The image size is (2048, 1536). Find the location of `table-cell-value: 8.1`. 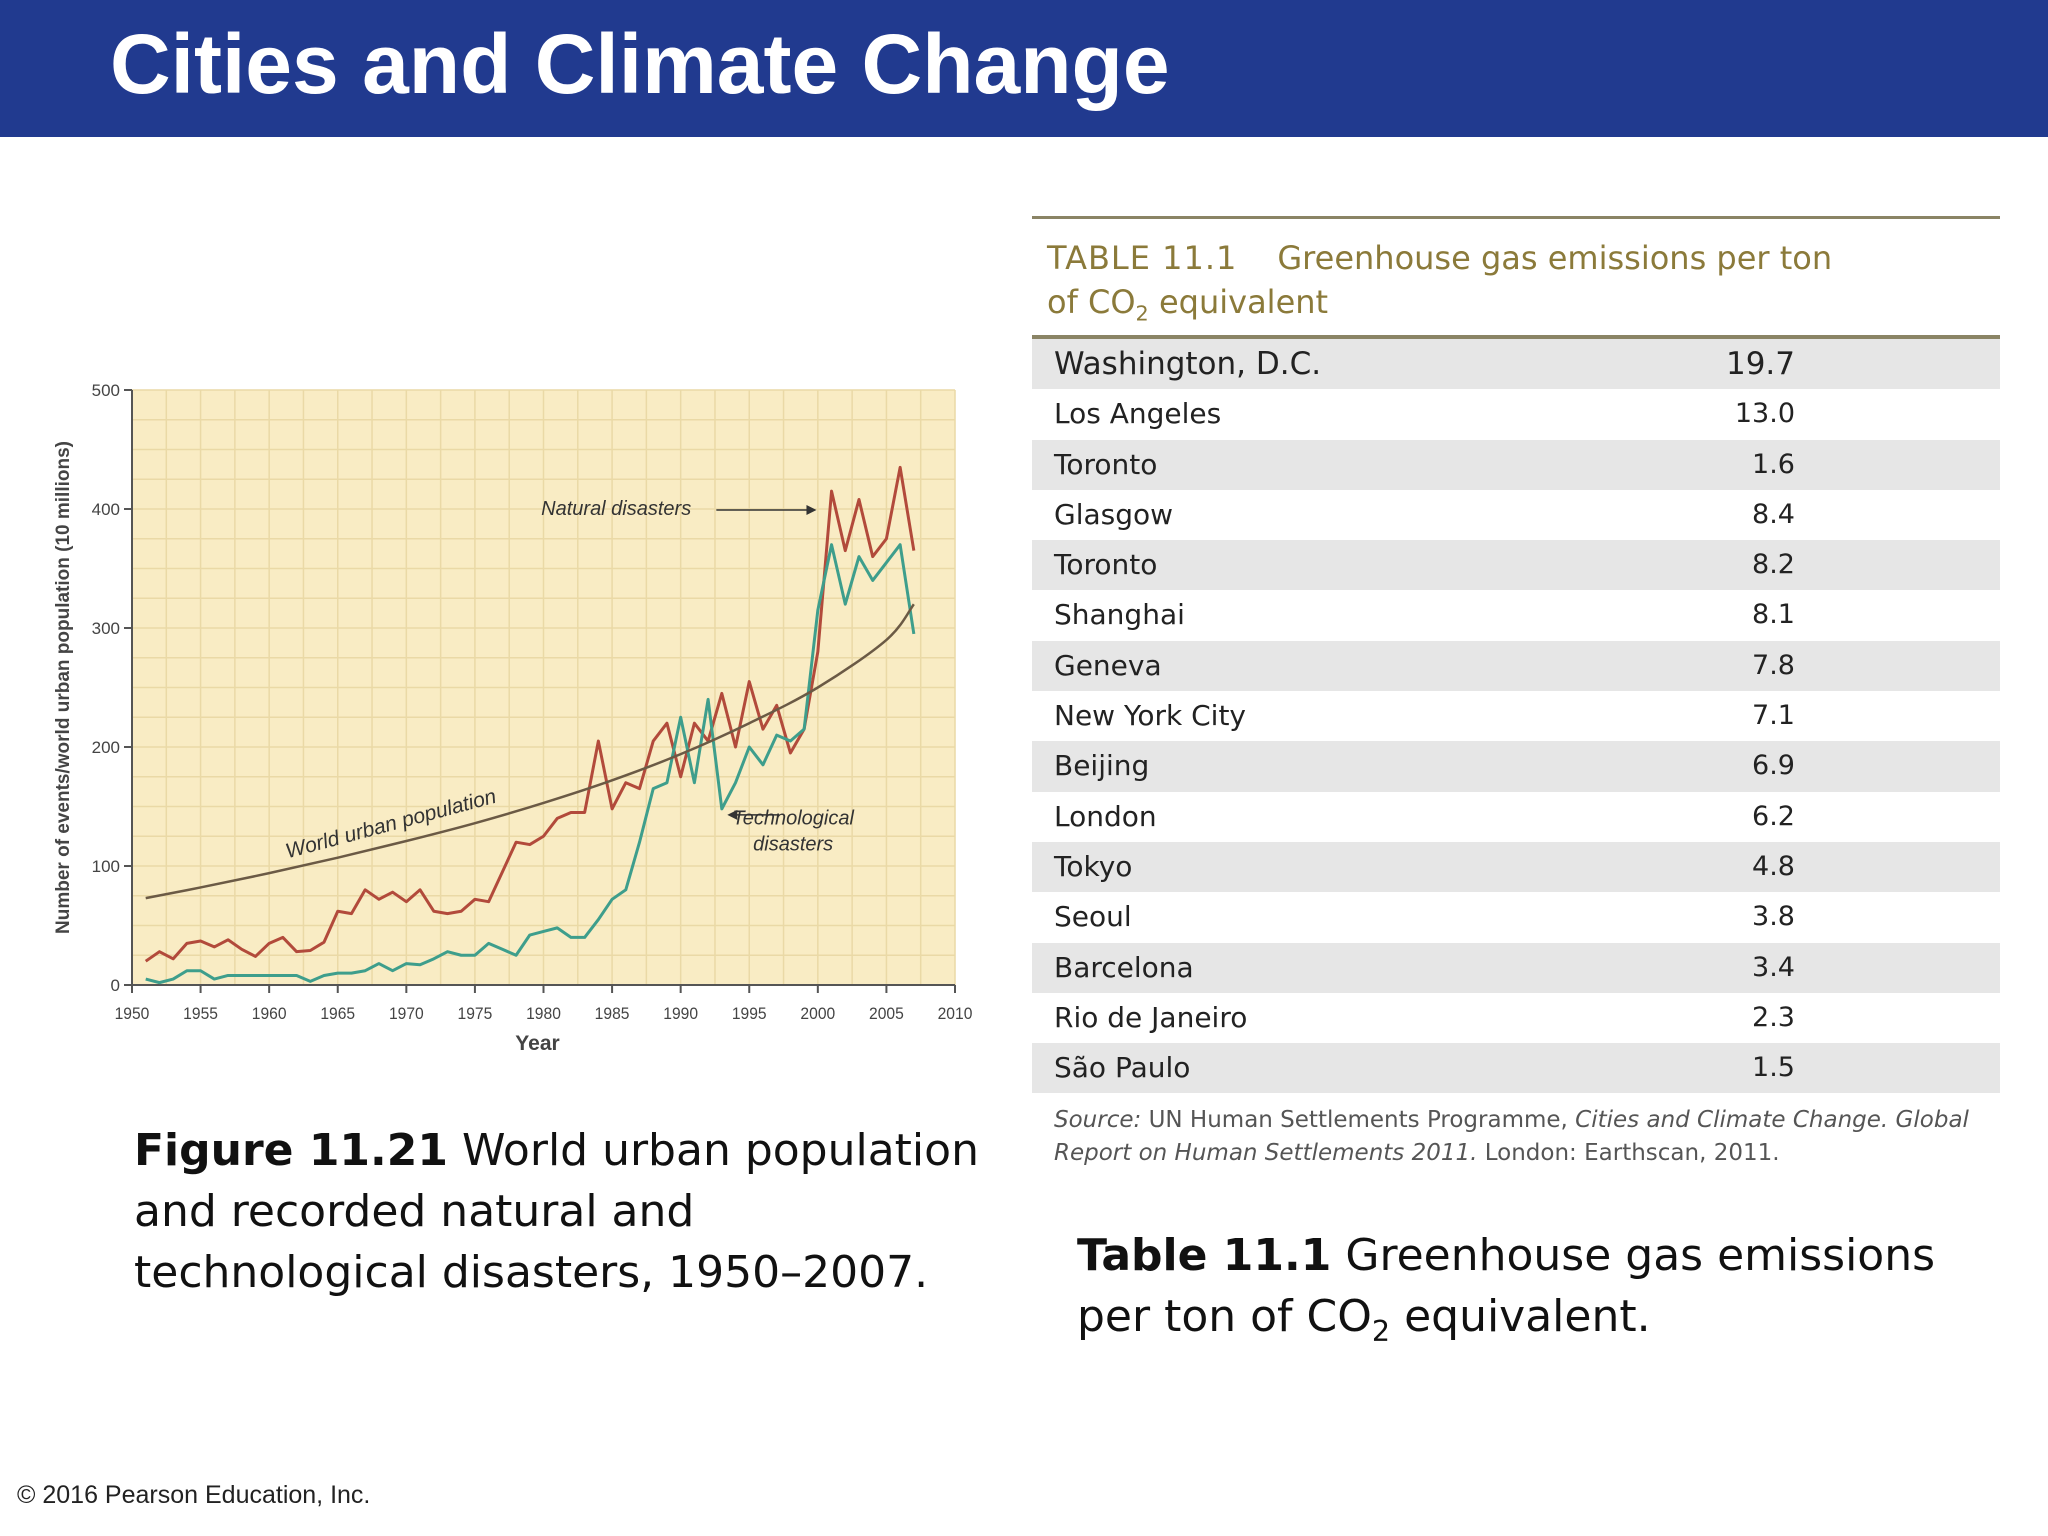

table-cell-value: 8.1 is located at coordinates (1773, 615).